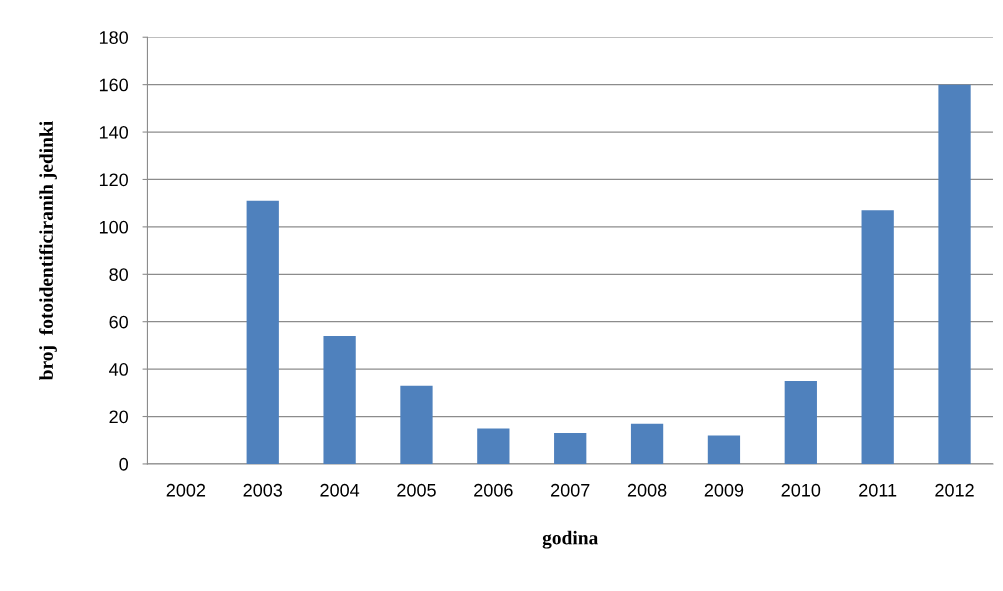 The width and height of the screenshot is (1003, 591). Describe the element at coordinates (113, 180) in the screenshot. I see `y-tick-label: 120` at that location.